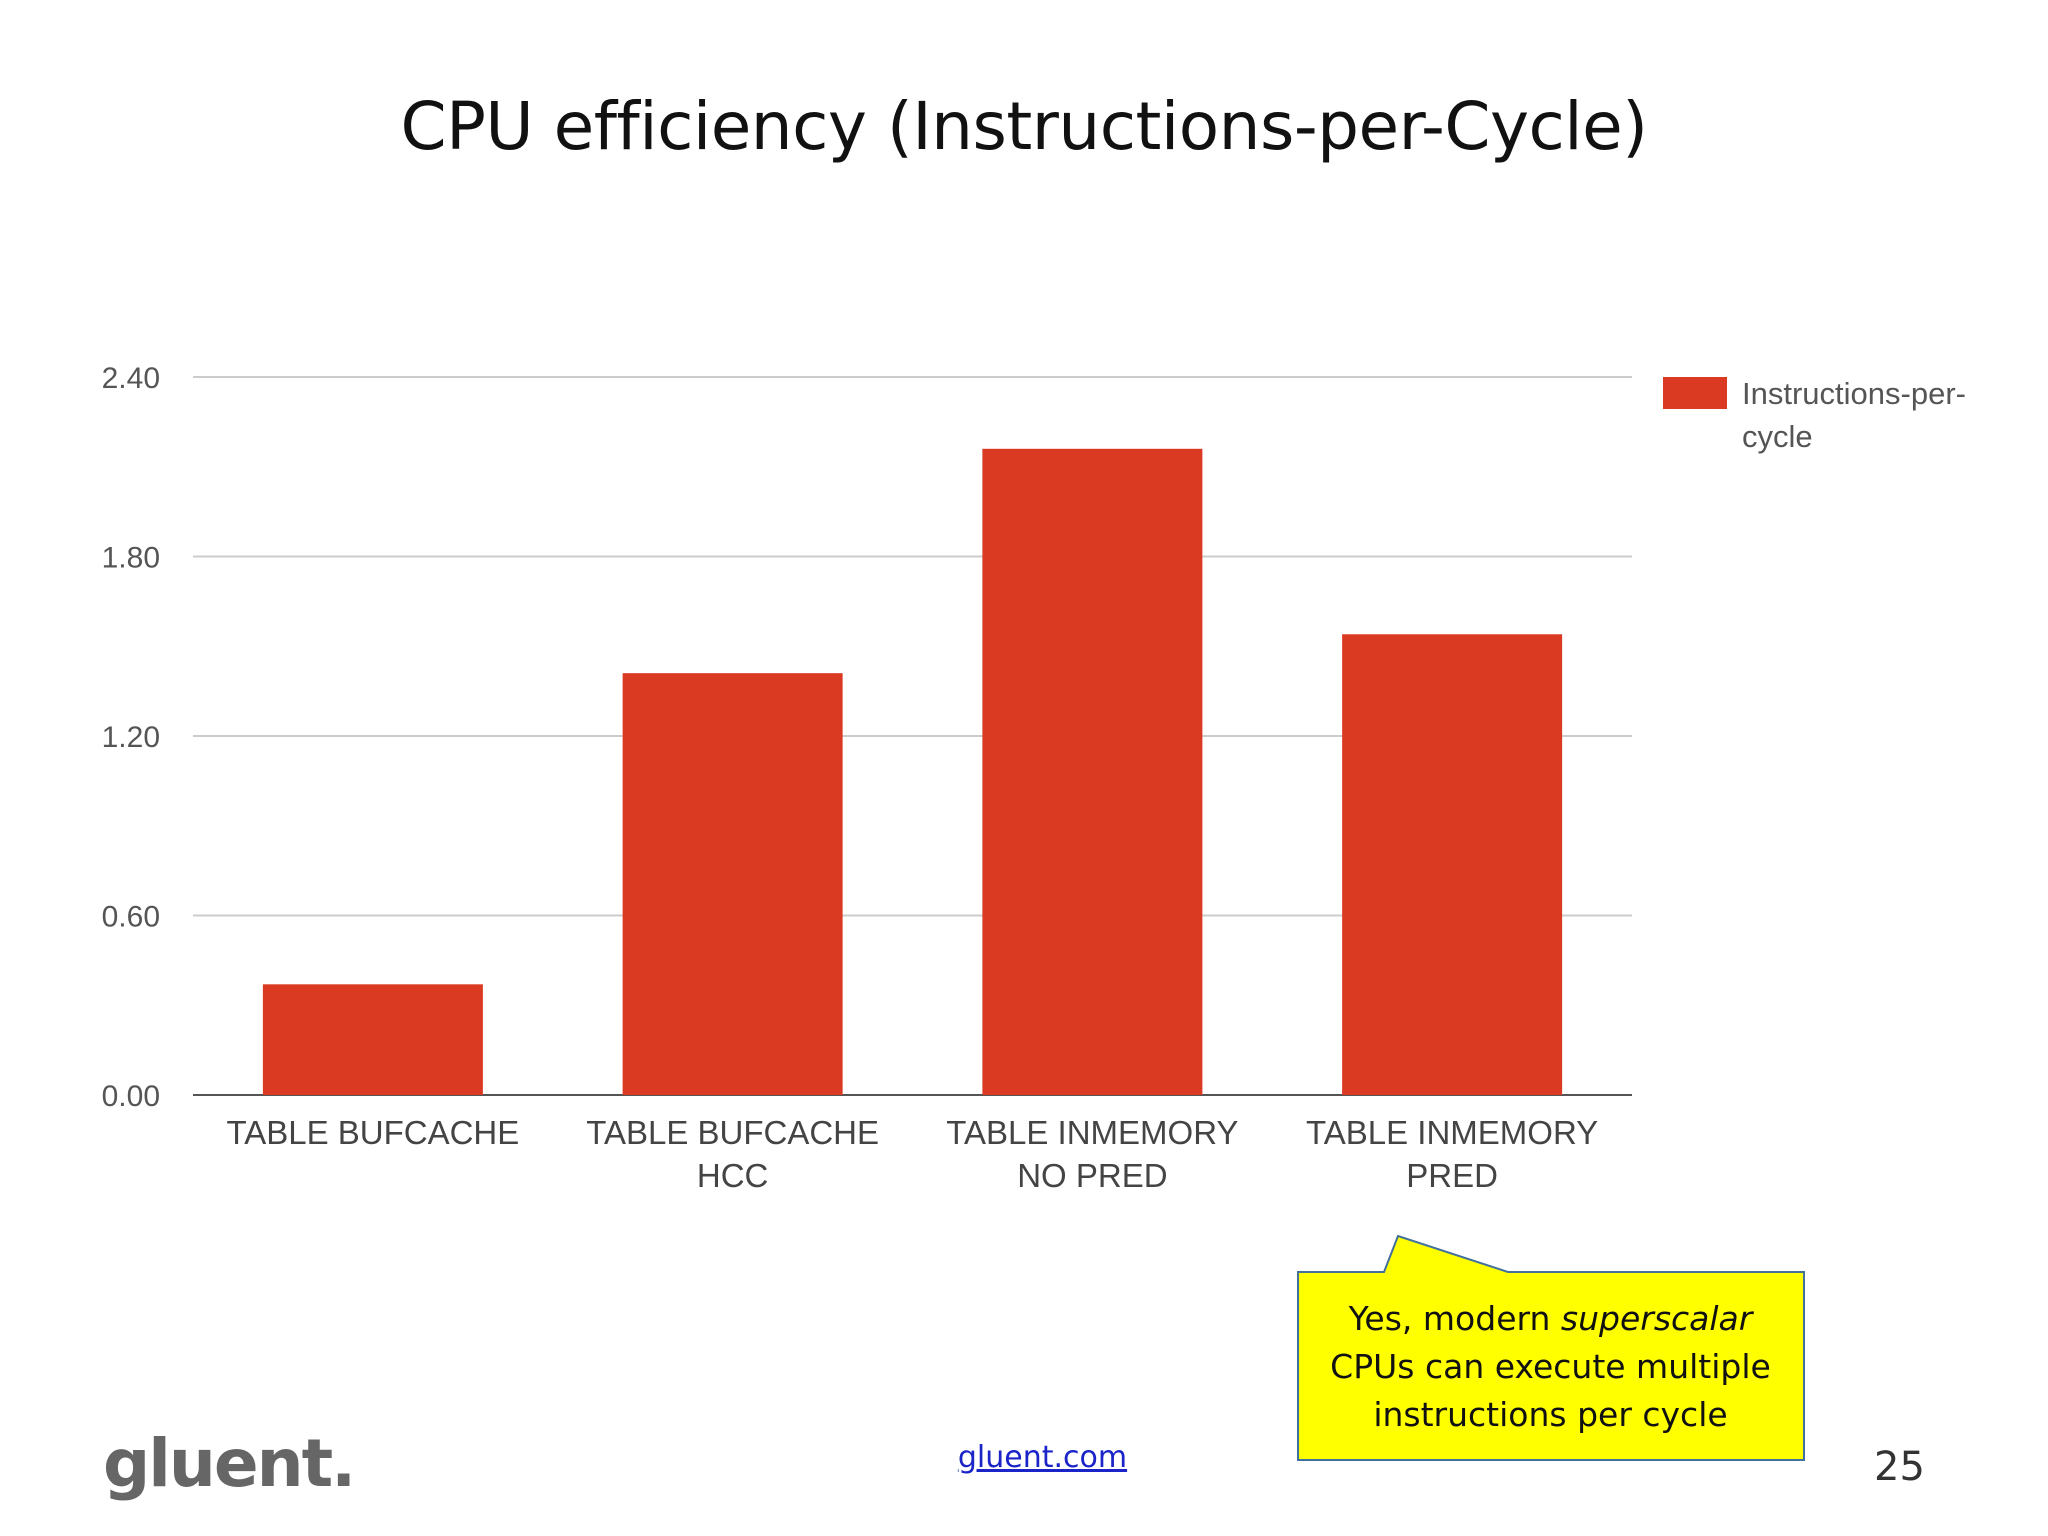 The height and width of the screenshot is (1536, 2048). Describe the element at coordinates (131, 558) in the screenshot. I see `y-tick-label: 1.80` at that location.